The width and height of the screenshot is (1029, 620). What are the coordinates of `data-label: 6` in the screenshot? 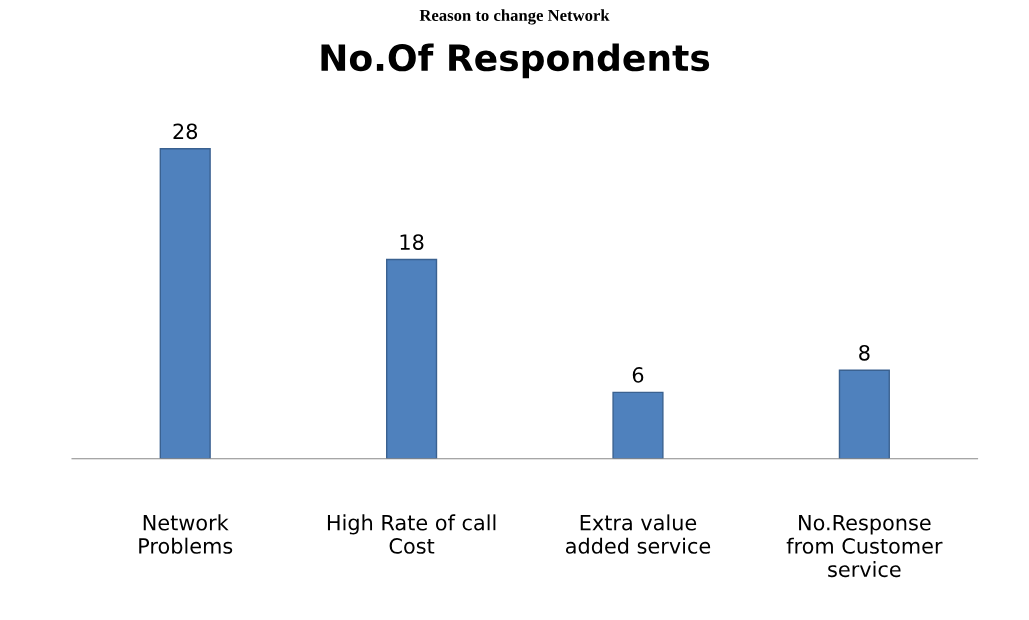 It's located at (638, 375).